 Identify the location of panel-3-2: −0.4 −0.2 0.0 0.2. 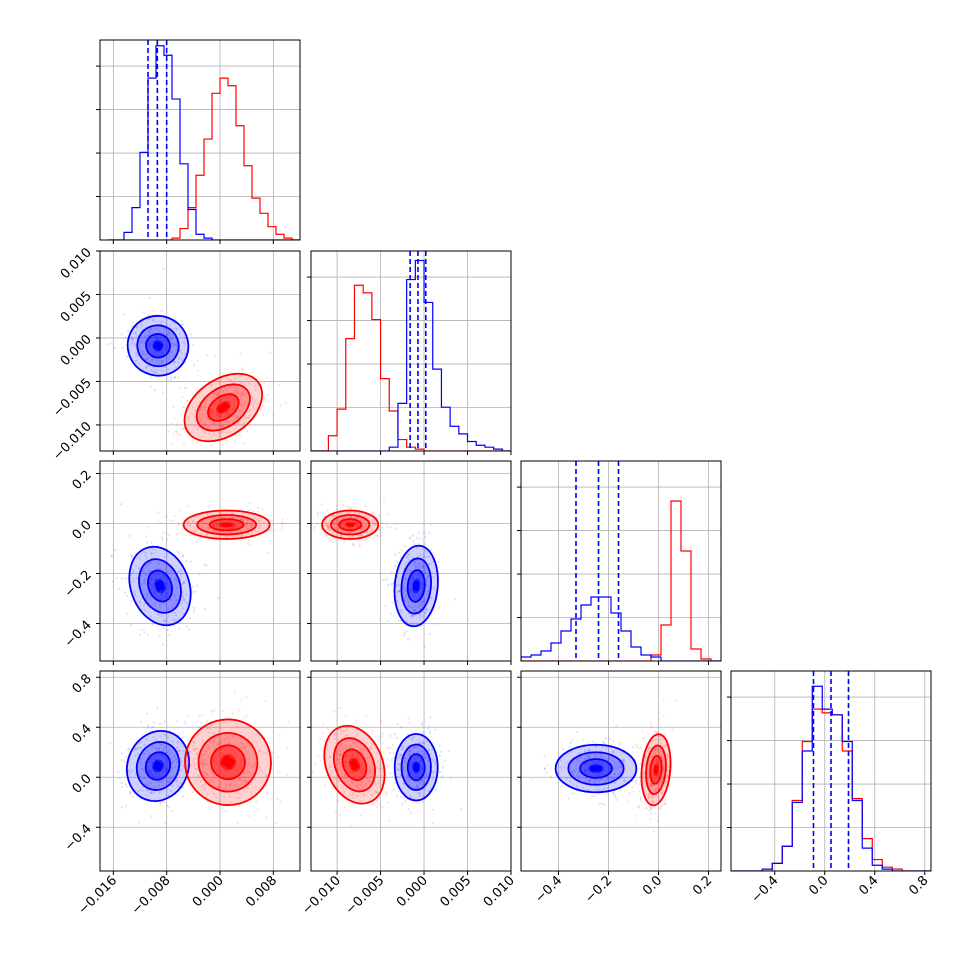
(619, 788).